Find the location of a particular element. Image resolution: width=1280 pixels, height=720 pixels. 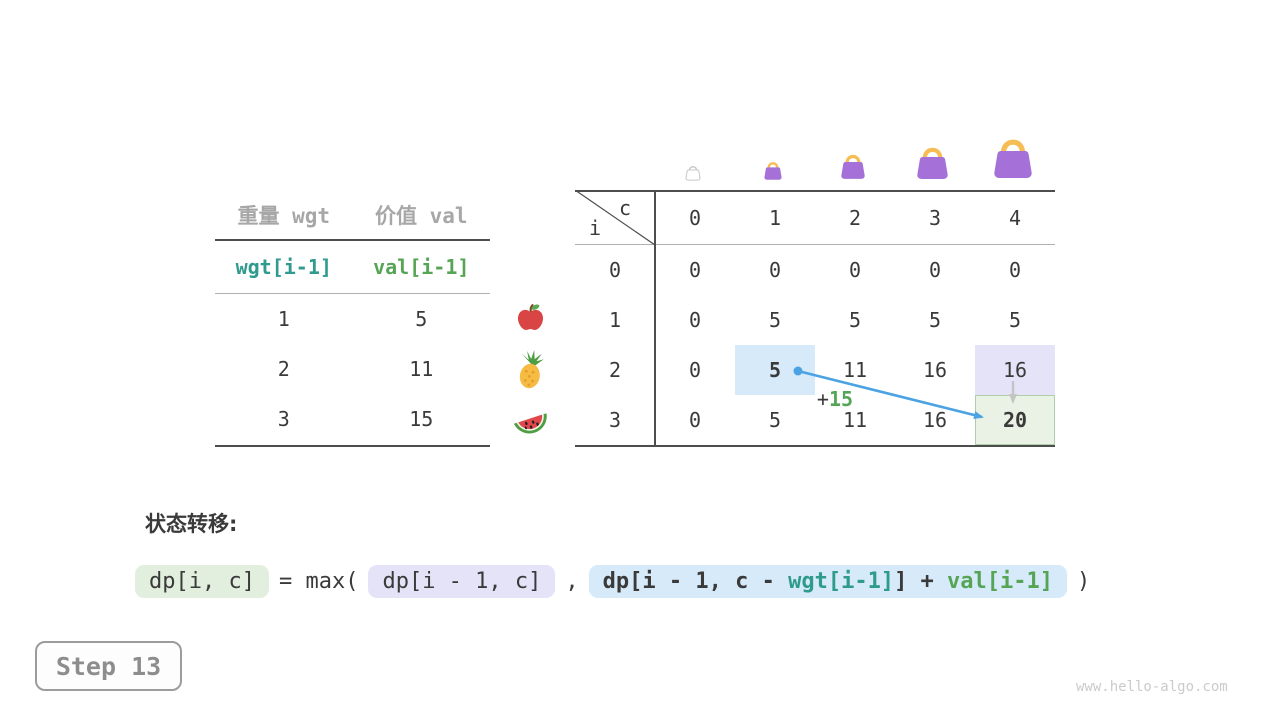

dp-cell-0-0: 0 is located at coordinates (695, 270).